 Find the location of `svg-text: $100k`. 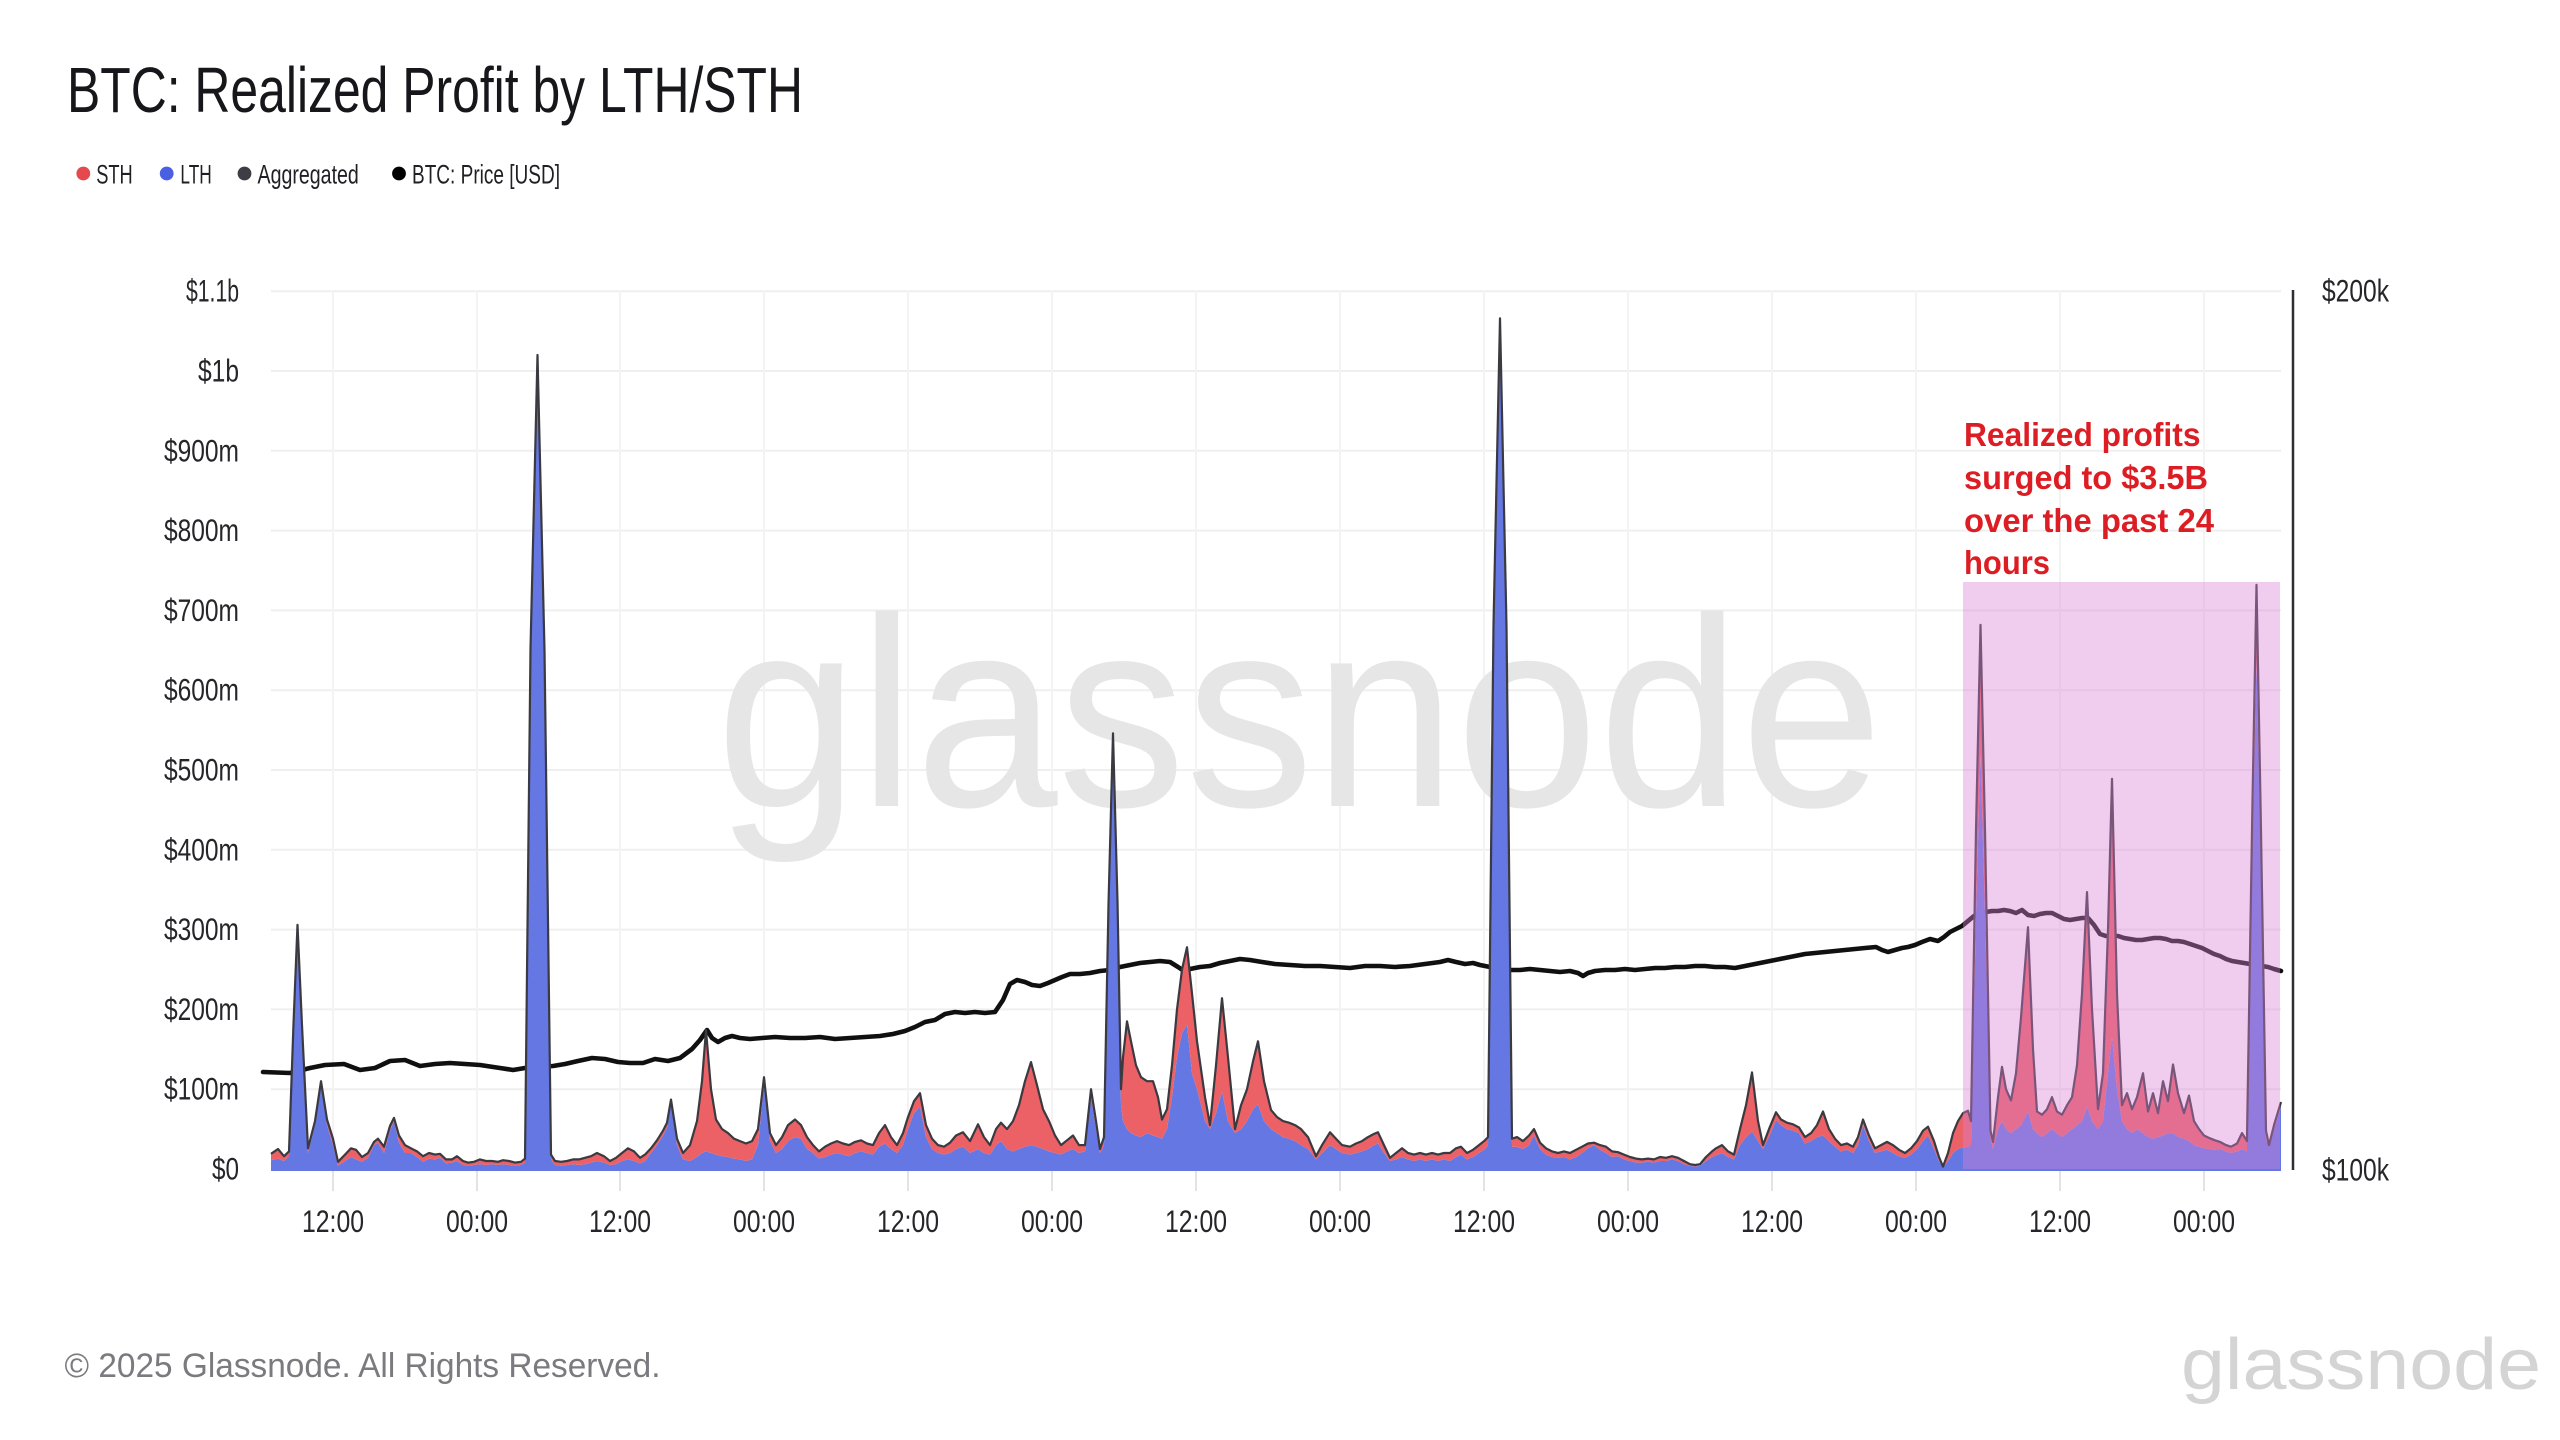

svg-text: $100k is located at coordinates (2355, 1170).